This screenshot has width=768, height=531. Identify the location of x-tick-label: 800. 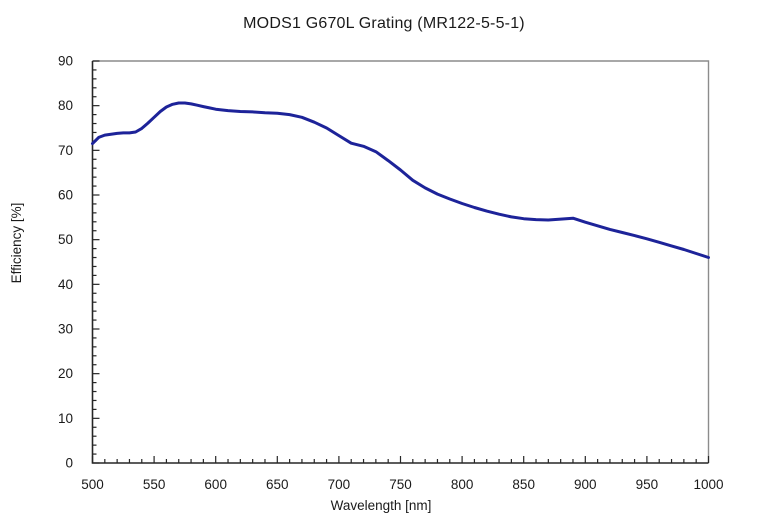
(462, 484).